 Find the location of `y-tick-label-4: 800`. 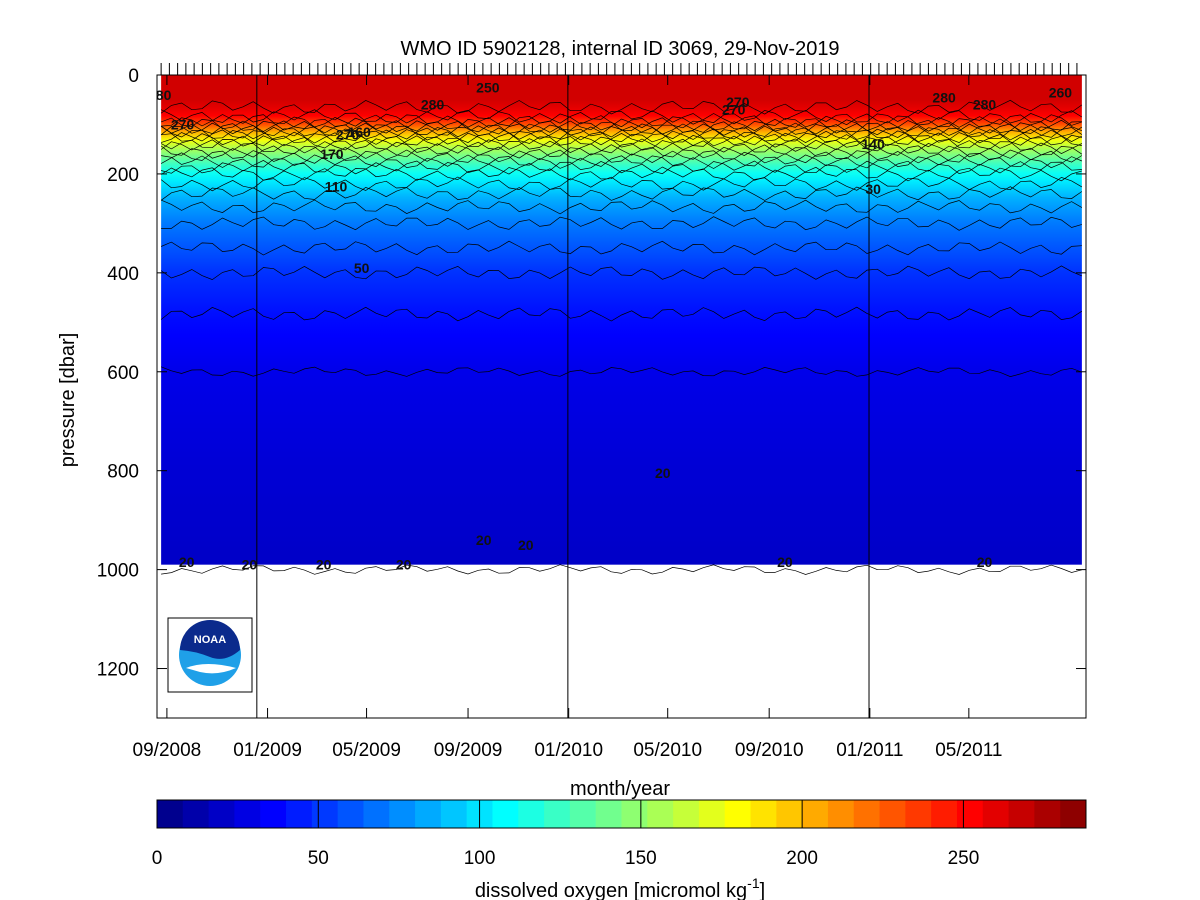

y-tick-label-4: 800 is located at coordinates (123, 472).